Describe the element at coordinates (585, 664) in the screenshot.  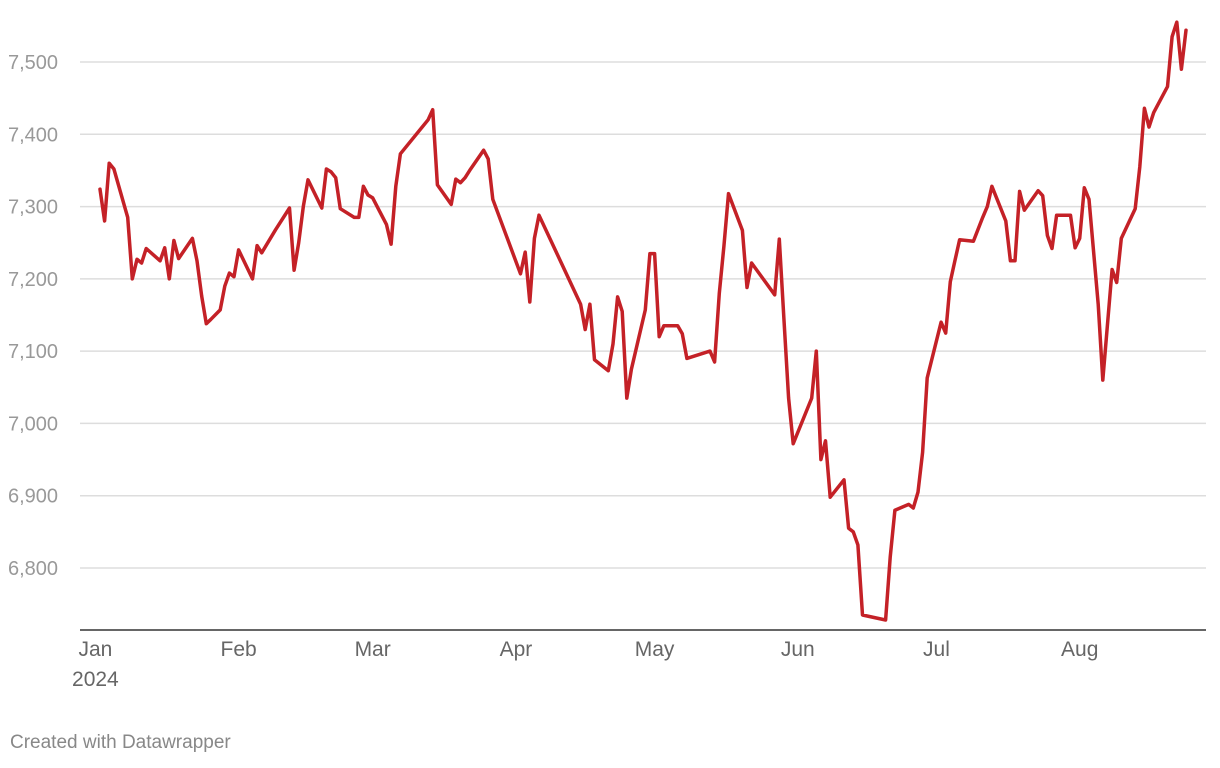
I see `x-axis-labels: Jan 2024 Feb Mar Apr May Jun Jul Aug` at that location.